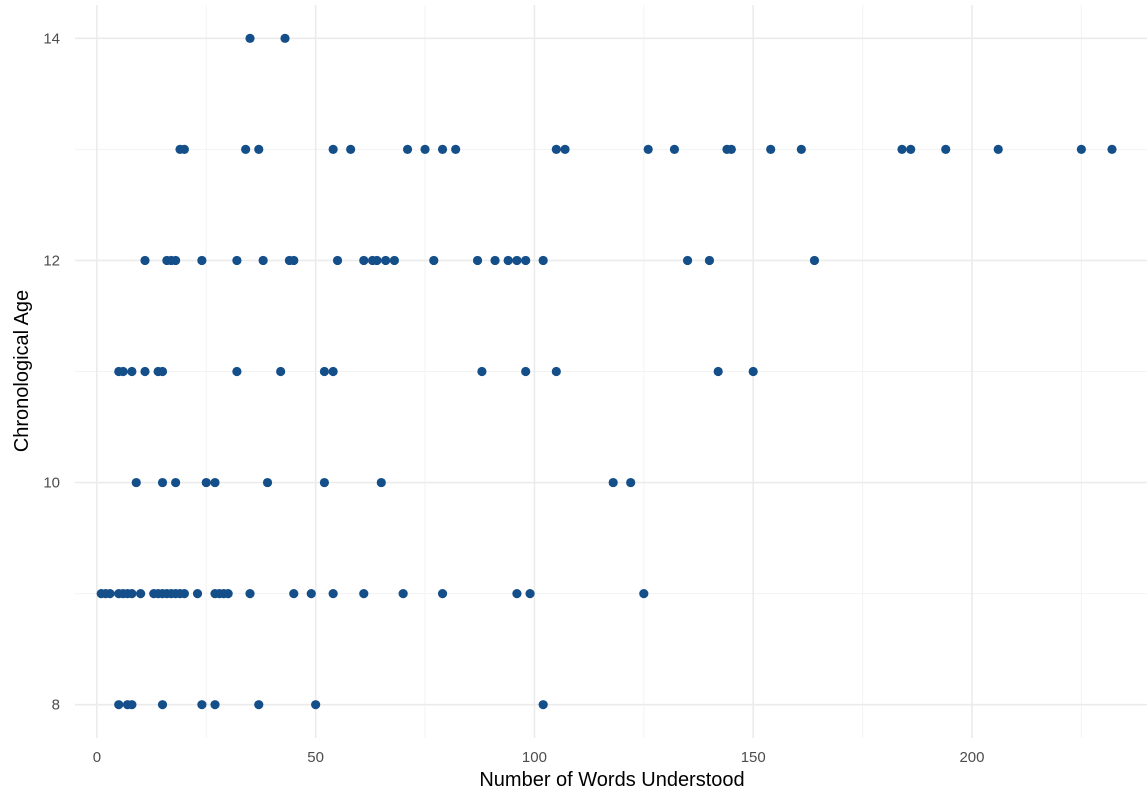 The width and height of the screenshot is (1147, 793). I want to click on y-tick-label: 14, so click(51, 38).